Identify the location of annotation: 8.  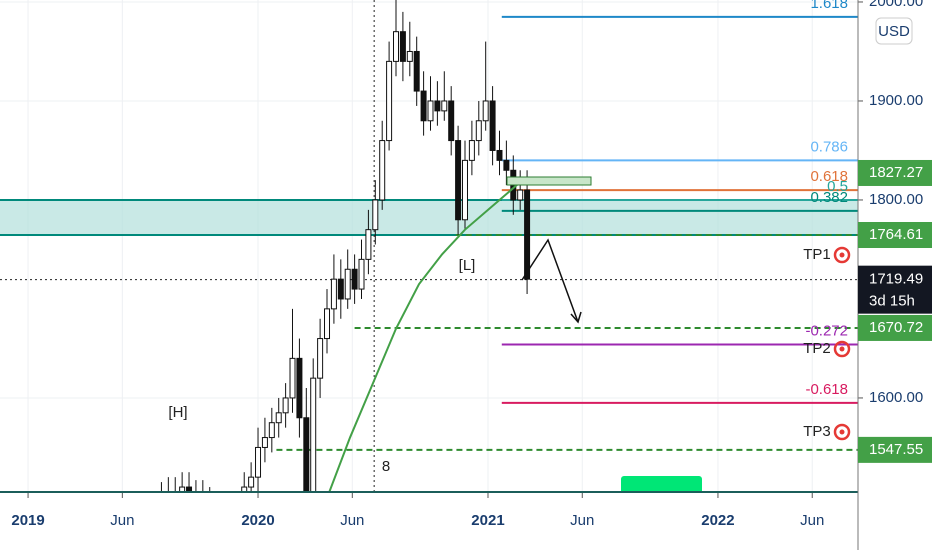
(386, 466).